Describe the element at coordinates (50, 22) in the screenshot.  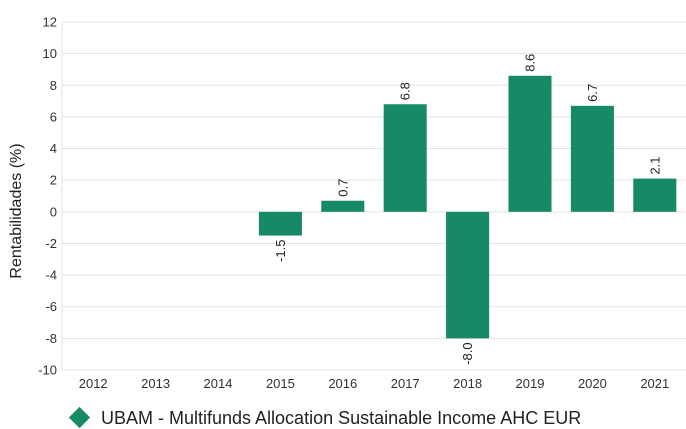
I see `y-tick-label: 12` at that location.